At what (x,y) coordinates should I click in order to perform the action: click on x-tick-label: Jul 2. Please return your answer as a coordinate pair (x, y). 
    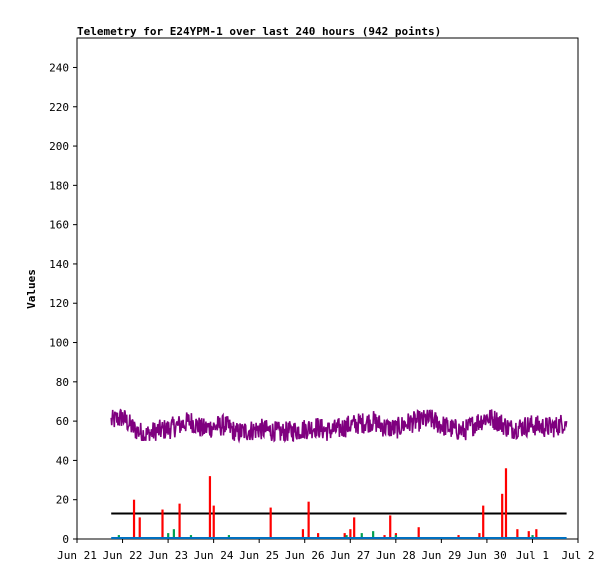
    Looking at the image, I should click on (577, 555).